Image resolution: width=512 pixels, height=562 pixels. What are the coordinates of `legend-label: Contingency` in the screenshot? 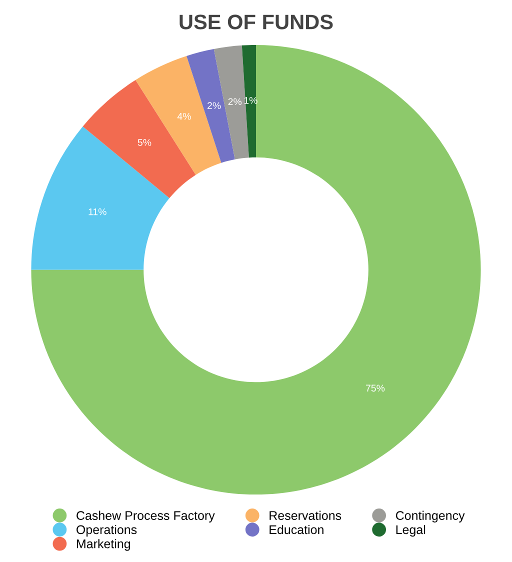 It's located at (430, 516).